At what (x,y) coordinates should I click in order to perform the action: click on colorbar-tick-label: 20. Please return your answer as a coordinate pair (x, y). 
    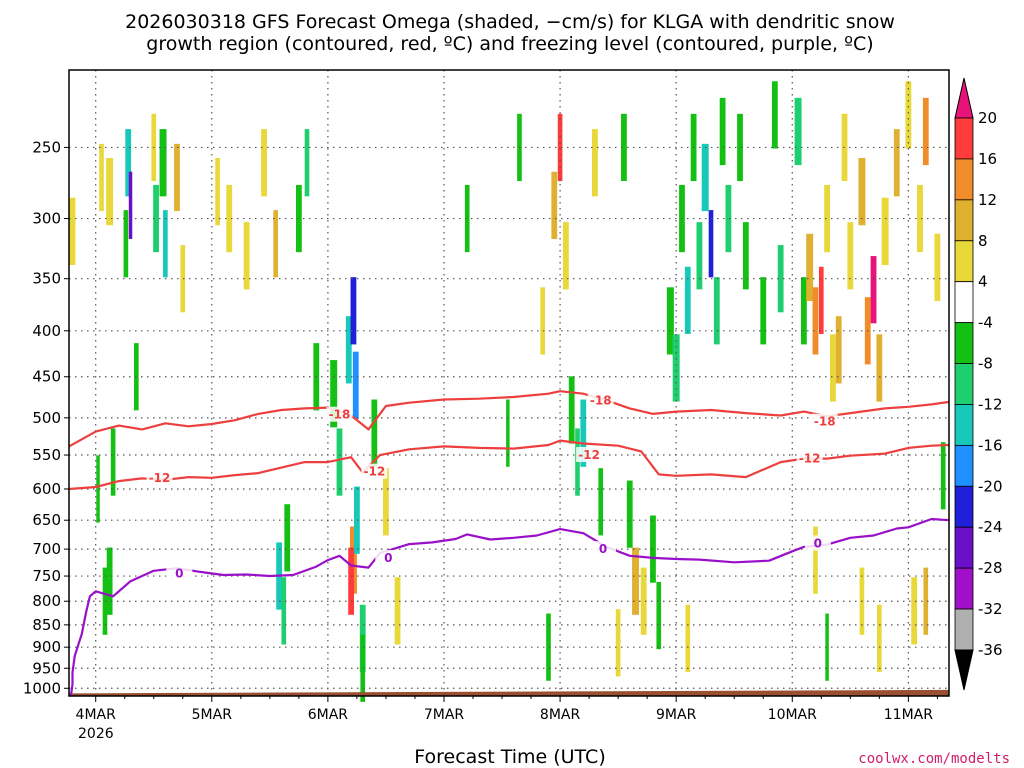
    Looking at the image, I should click on (987, 118).